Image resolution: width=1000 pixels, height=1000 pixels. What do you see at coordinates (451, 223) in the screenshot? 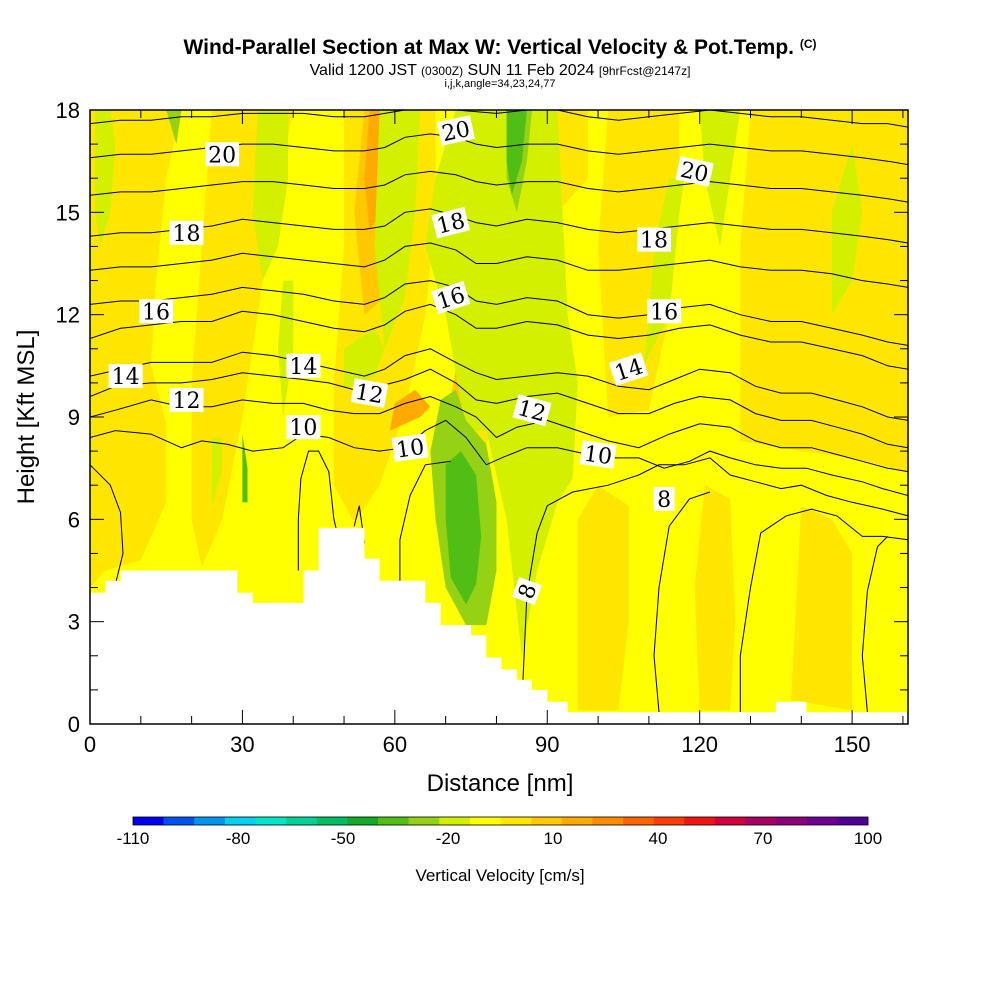
I see `contour-label-4: 18` at bounding box center [451, 223].